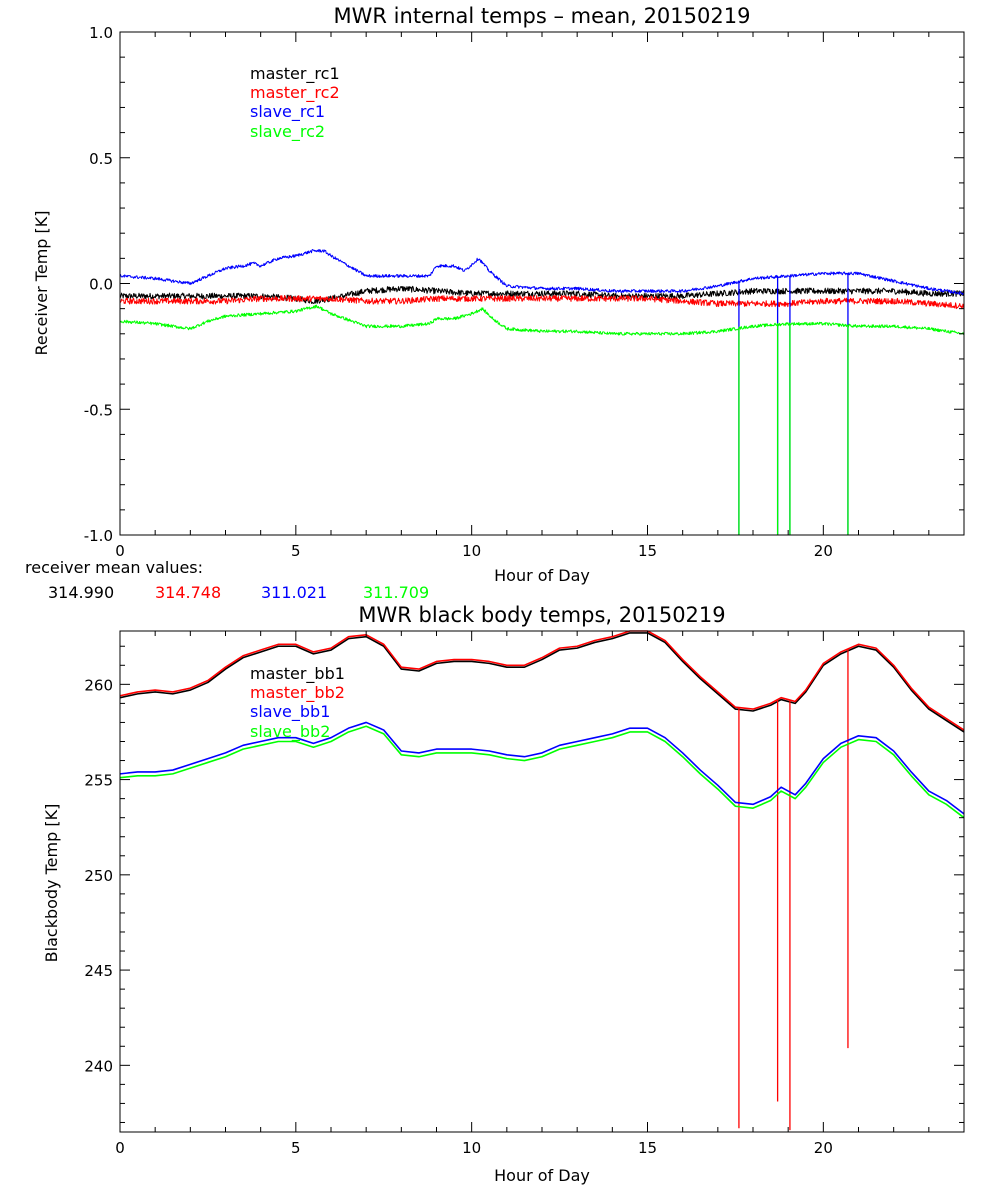 Image resolution: width=1000 pixels, height=1200 pixels. Describe the element at coordinates (541, 615) in the screenshot. I see `blackbody-chart-title: MWR black body temps, 20150219` at that location.